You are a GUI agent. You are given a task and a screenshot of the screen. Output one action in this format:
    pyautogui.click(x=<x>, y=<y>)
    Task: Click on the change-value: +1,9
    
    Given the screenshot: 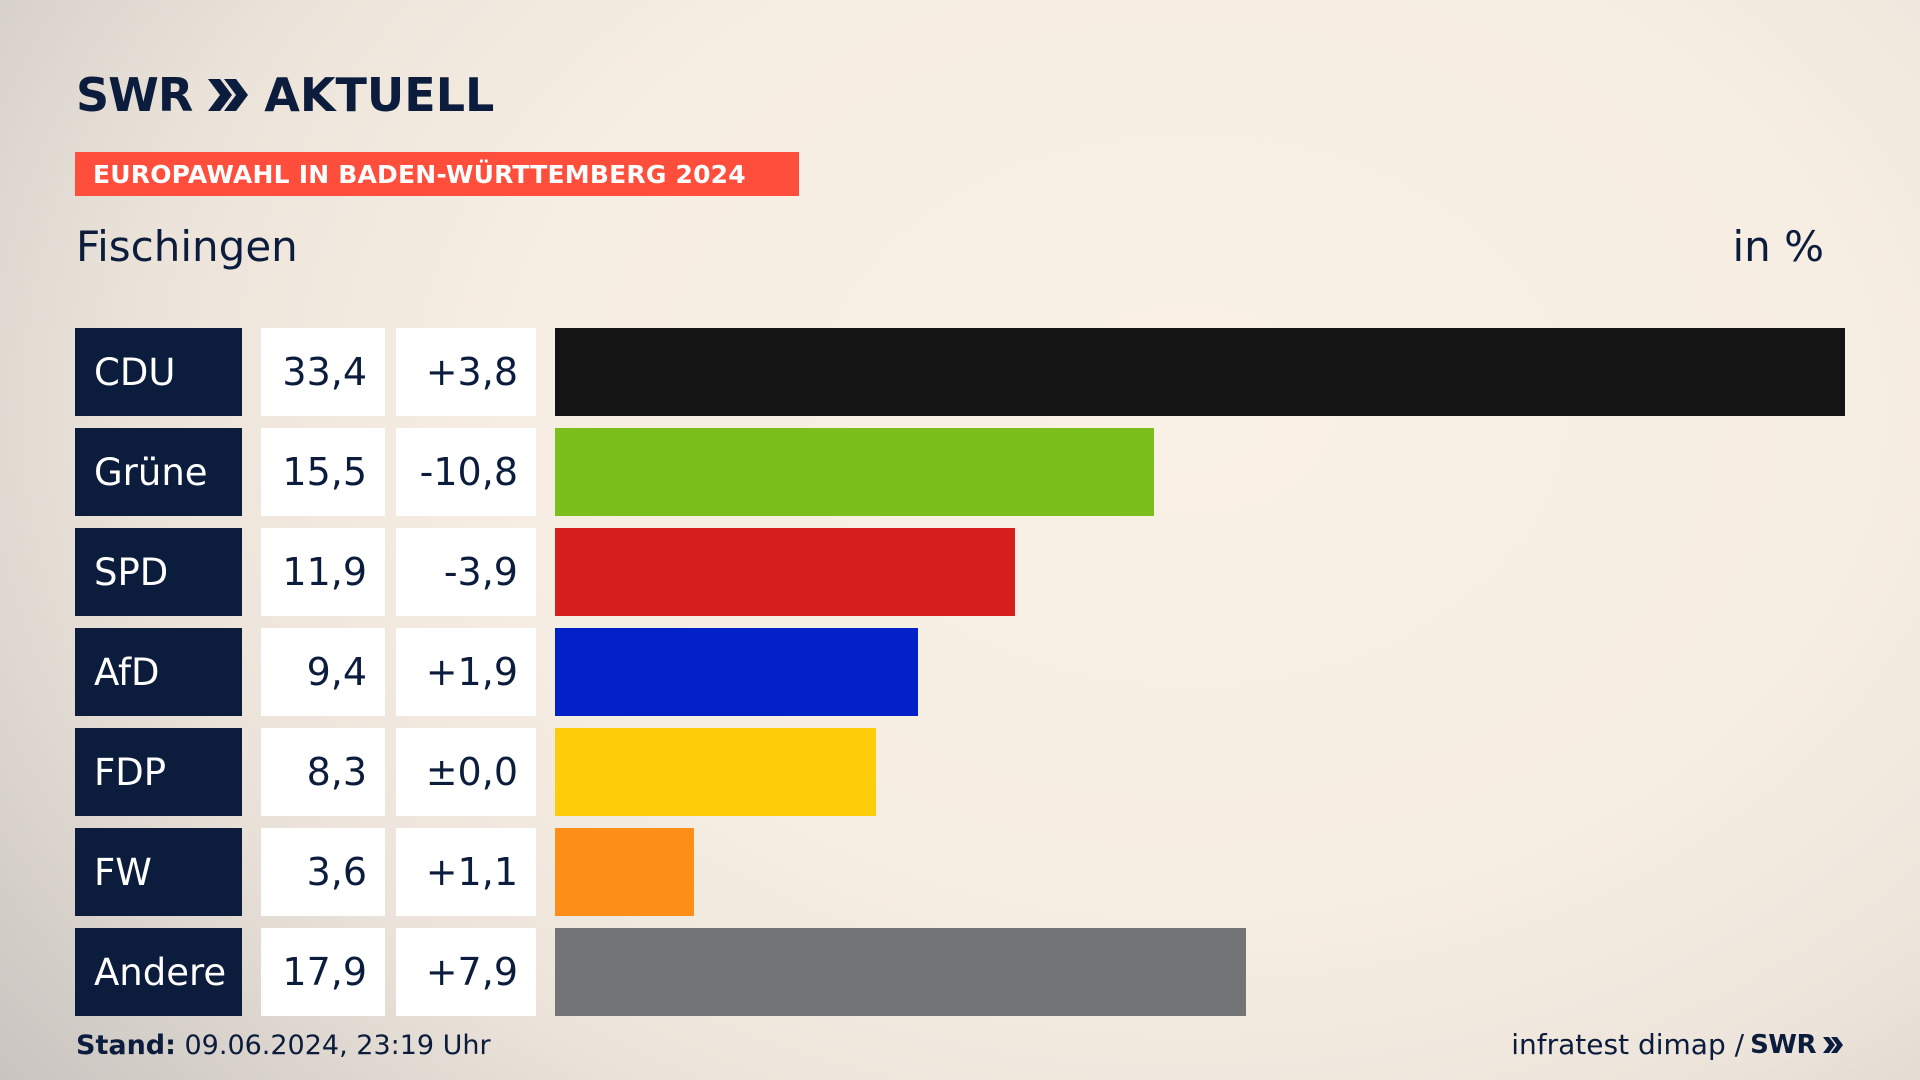 What is the action you would take?
    pyautogui.click(x=466, y=672)
    